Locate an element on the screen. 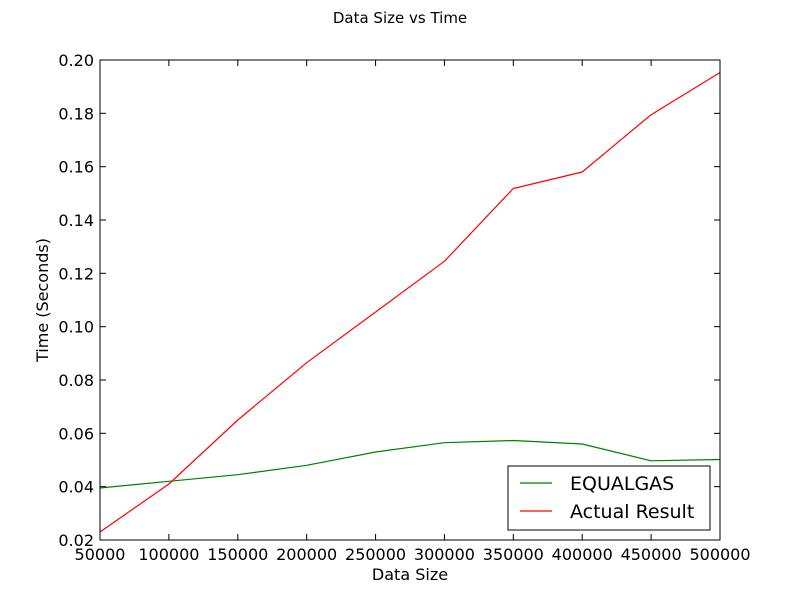  x-tick-label: 300000 is located at coordinates (444, 554).